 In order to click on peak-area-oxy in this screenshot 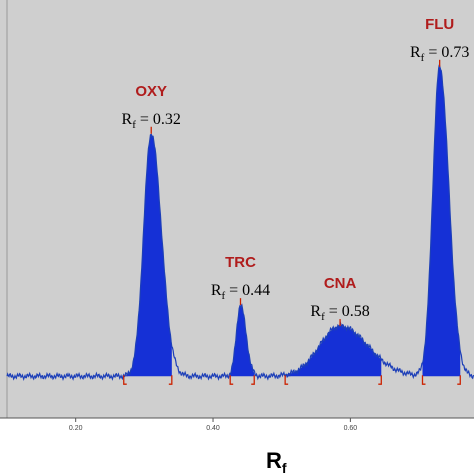, I will do `click(147, 255)`.